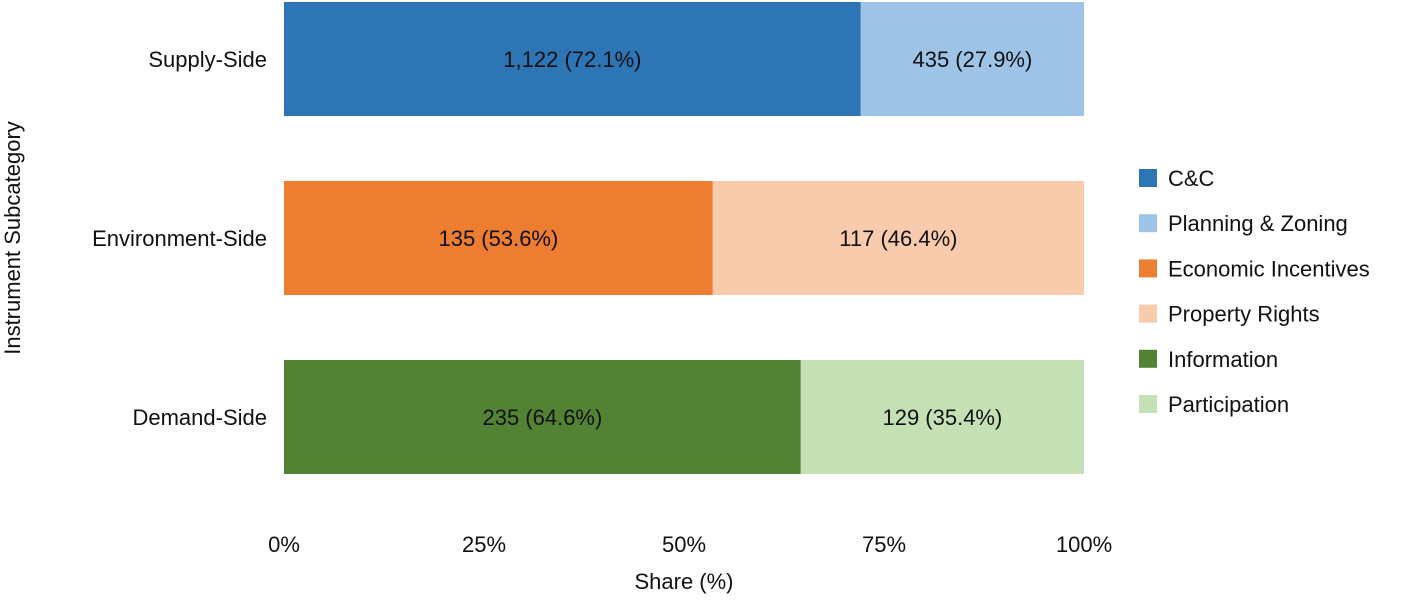  I want to click on x-tick-label: 25%, so click(484, 544).